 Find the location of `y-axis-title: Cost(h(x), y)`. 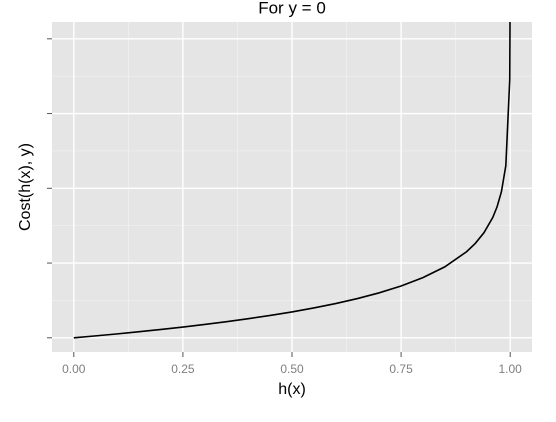

y-axis-title: Cost(h(x), y) is located at coordinates (25, 187).